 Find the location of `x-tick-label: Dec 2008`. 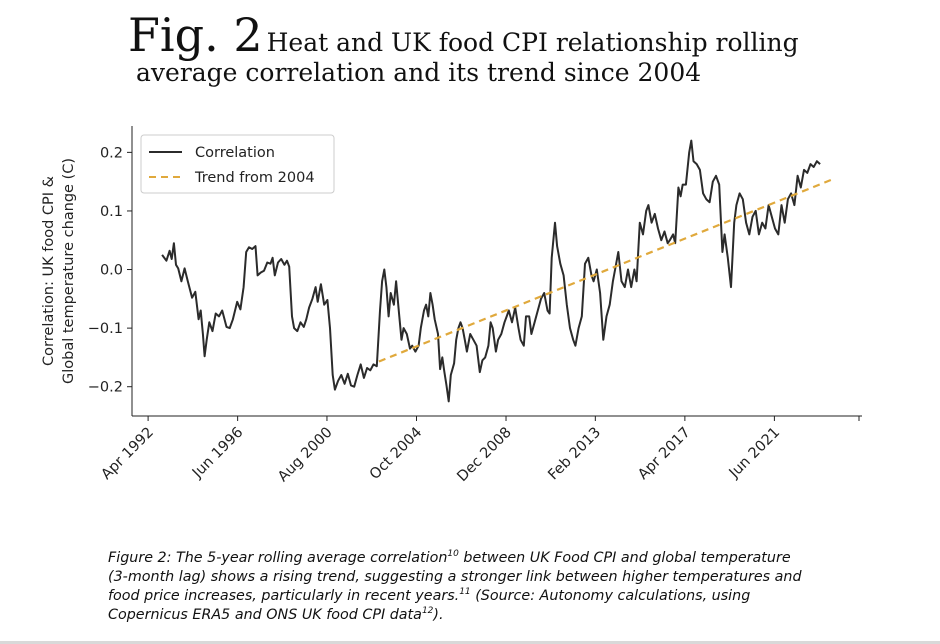

x-tick-label: Dec 2008 is located at coordinates (484, 455).